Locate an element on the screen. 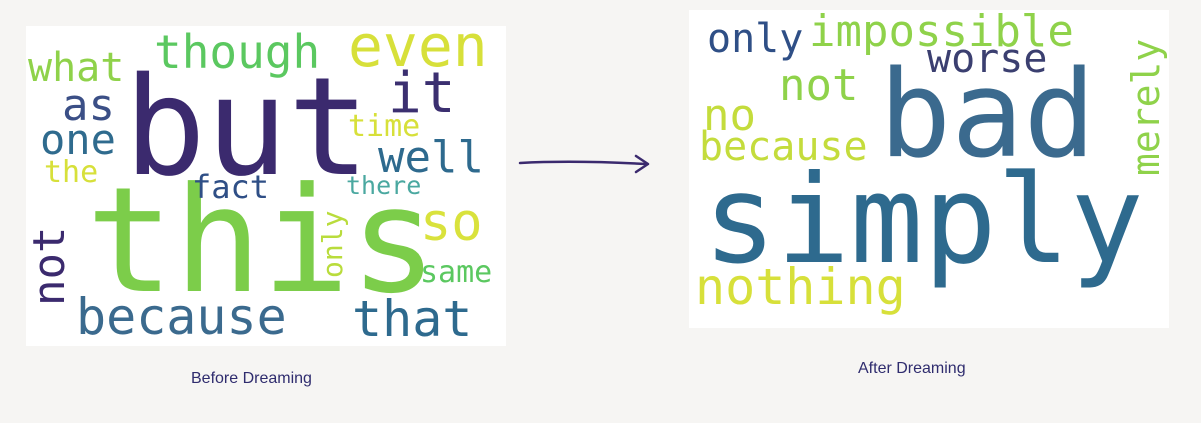 Image resolution: width=1201 pixels, height=423 pixels. word-as: as is located at coordinates (88, 105).